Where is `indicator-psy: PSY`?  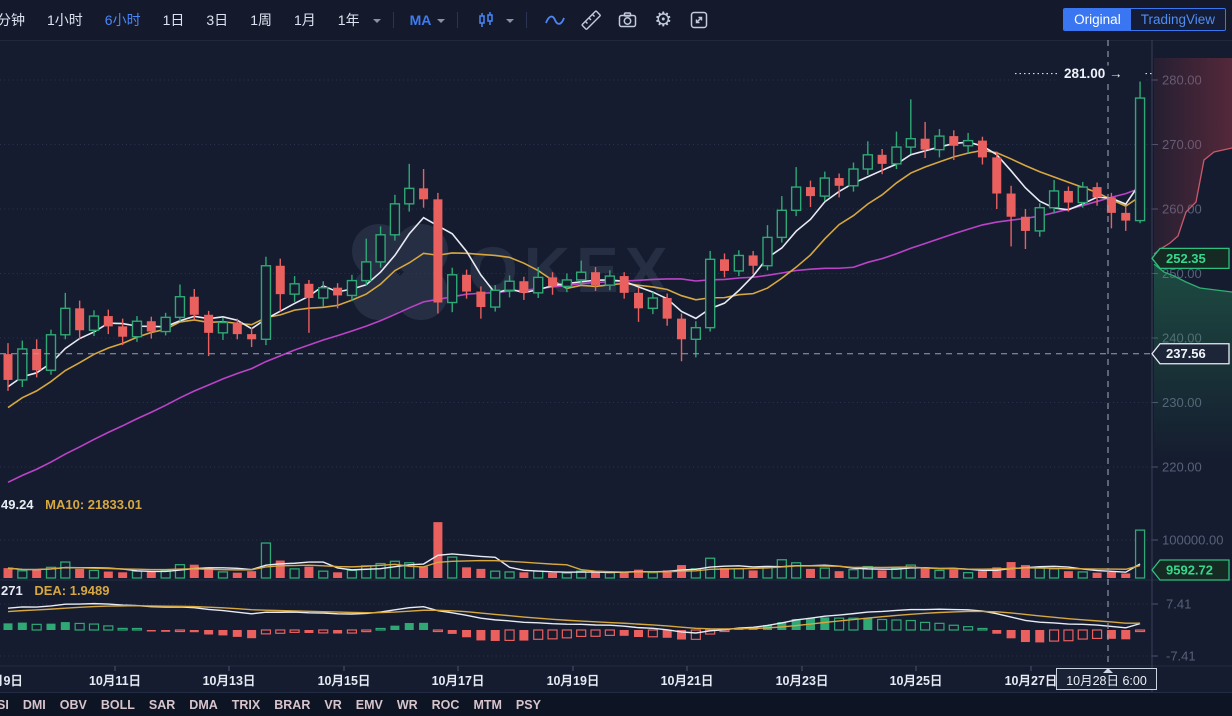 indicator-psy: PSY is located at coordinates (528, 705).